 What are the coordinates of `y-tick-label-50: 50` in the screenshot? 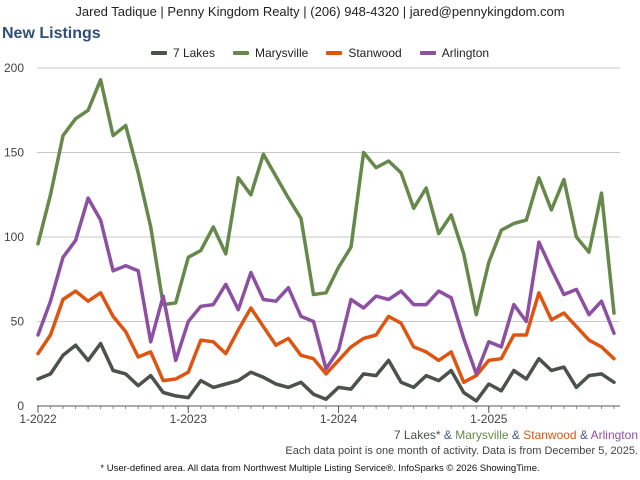 It's located at (18, 322).